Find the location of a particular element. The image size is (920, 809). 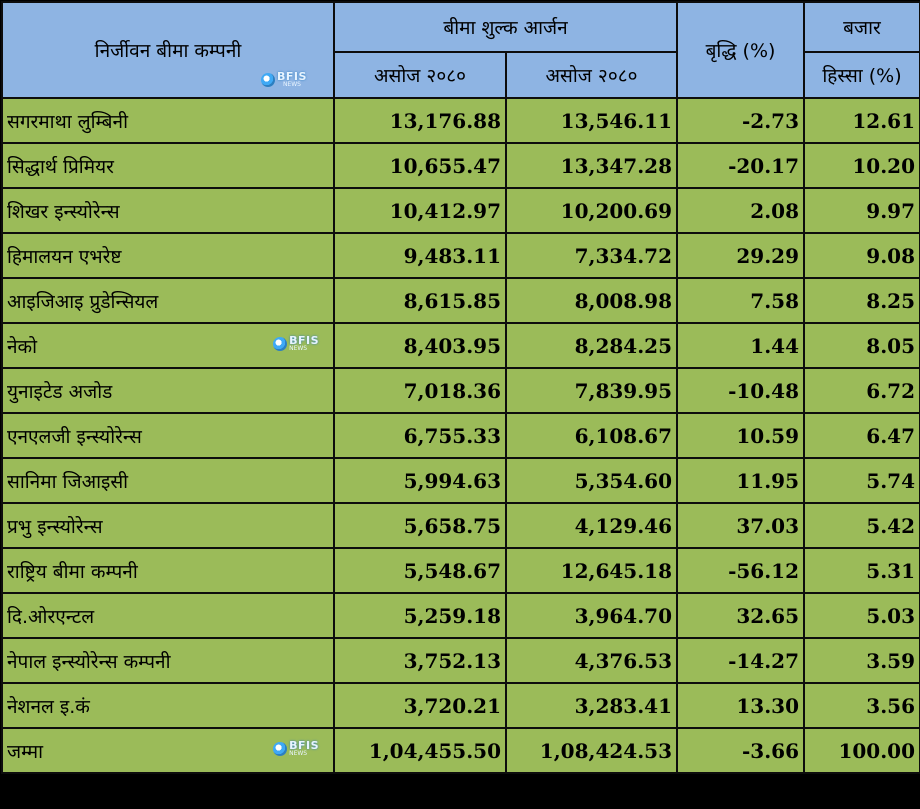

growth-cell: -2.73 is located at coordinates (740, 120).